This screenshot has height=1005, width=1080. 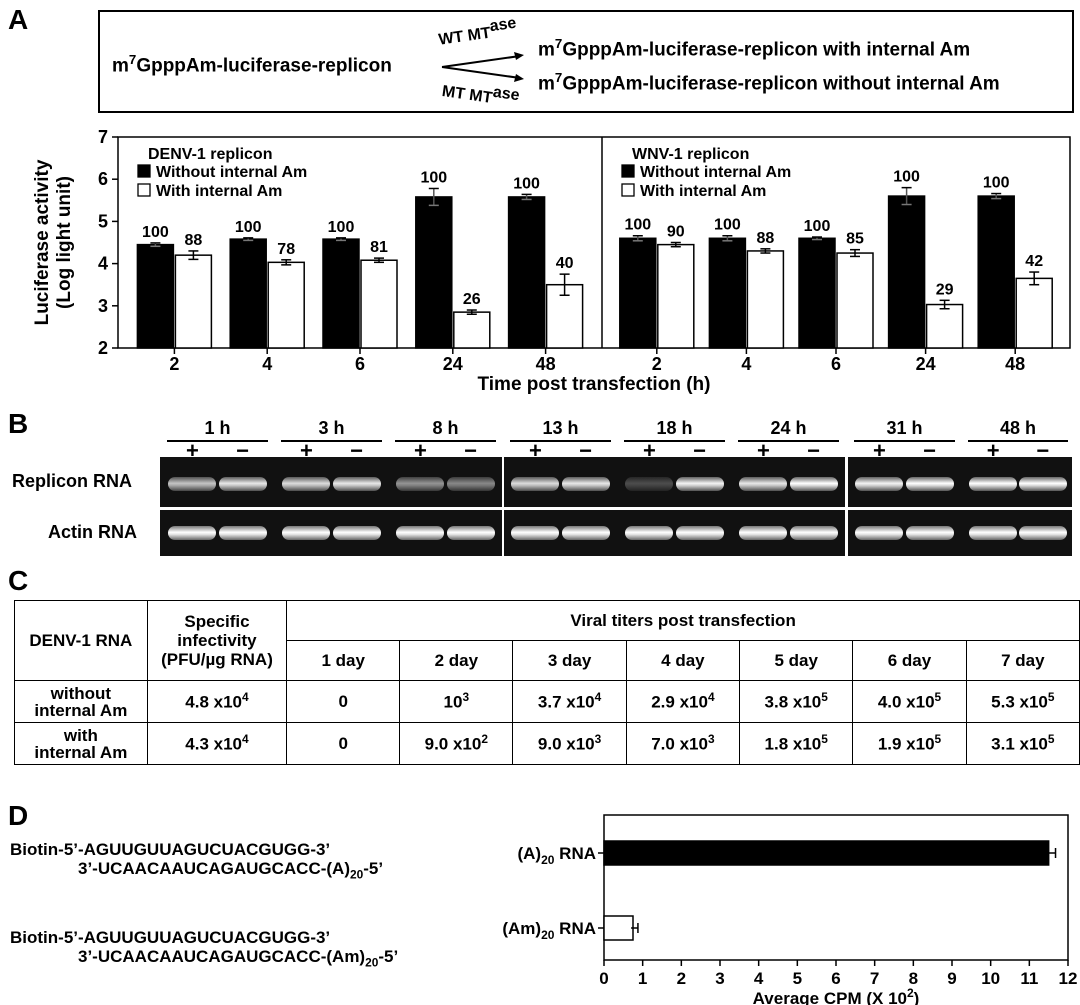 What do you see at coordinates (64, 242) in the screenshot?
I see `y-axis-label-unit: (Log light unit)` at bounding box center [64, 242].